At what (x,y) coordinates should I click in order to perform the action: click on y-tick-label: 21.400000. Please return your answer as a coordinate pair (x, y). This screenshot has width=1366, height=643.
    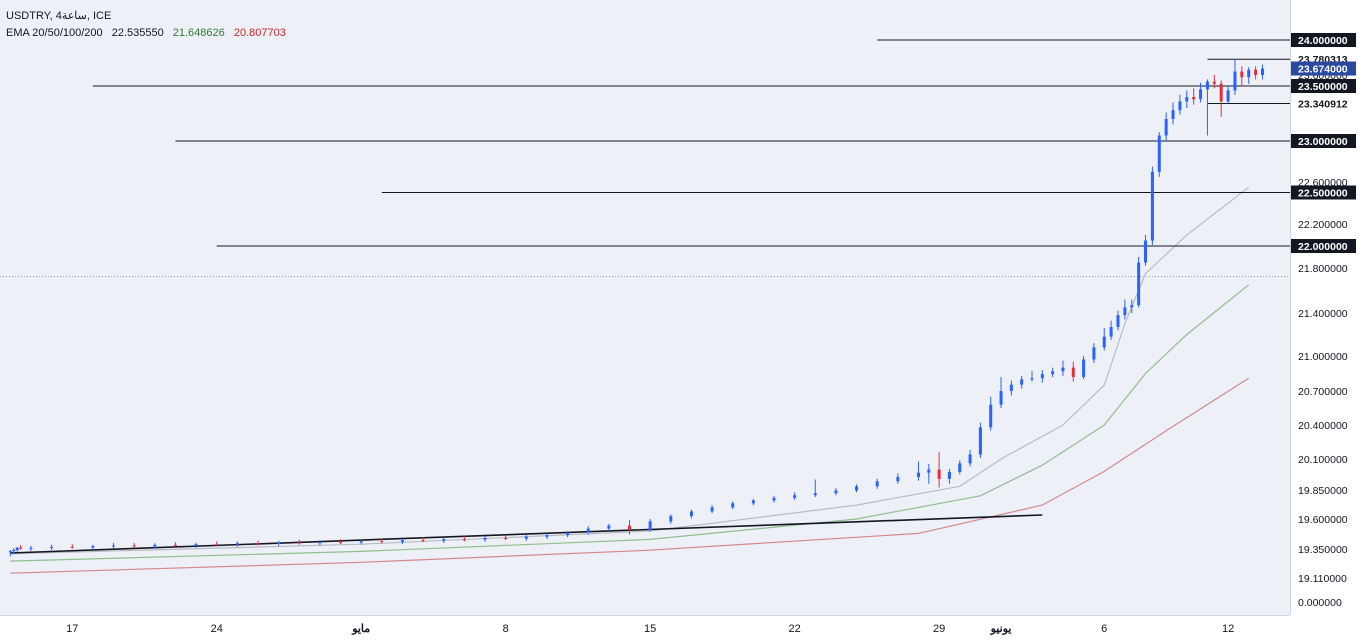
    Looking at the image, I should click on (1323, 314).